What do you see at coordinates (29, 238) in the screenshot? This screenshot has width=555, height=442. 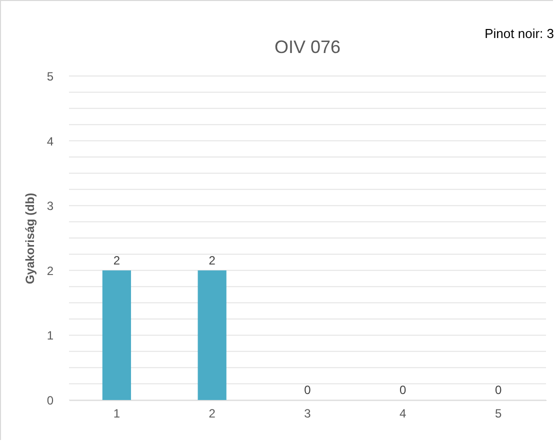 I see `y-axis-title: Gyakoriság (db)` at bounding box center [29, 238].